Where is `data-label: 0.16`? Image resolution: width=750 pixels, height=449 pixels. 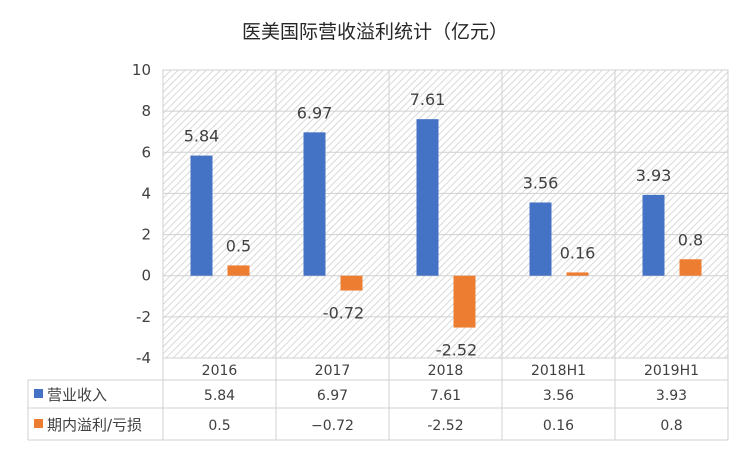
data-label: 0.16 is located at coordinates (578, 252).